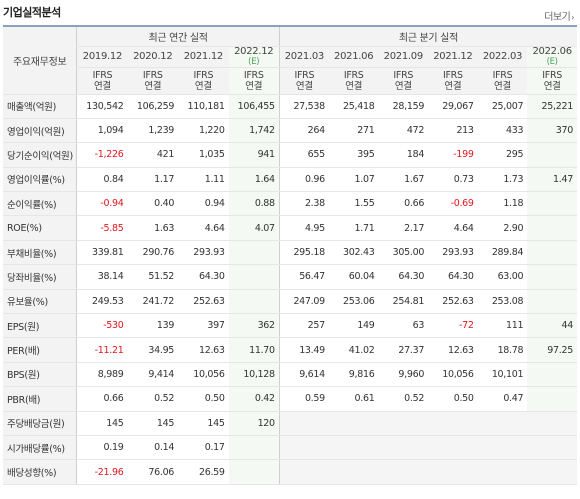 This screenshot has height=499, width=580. Describe the element at coordinates (40, 375) in the screenshot. I see `row-label: BPS(원)` at that location.